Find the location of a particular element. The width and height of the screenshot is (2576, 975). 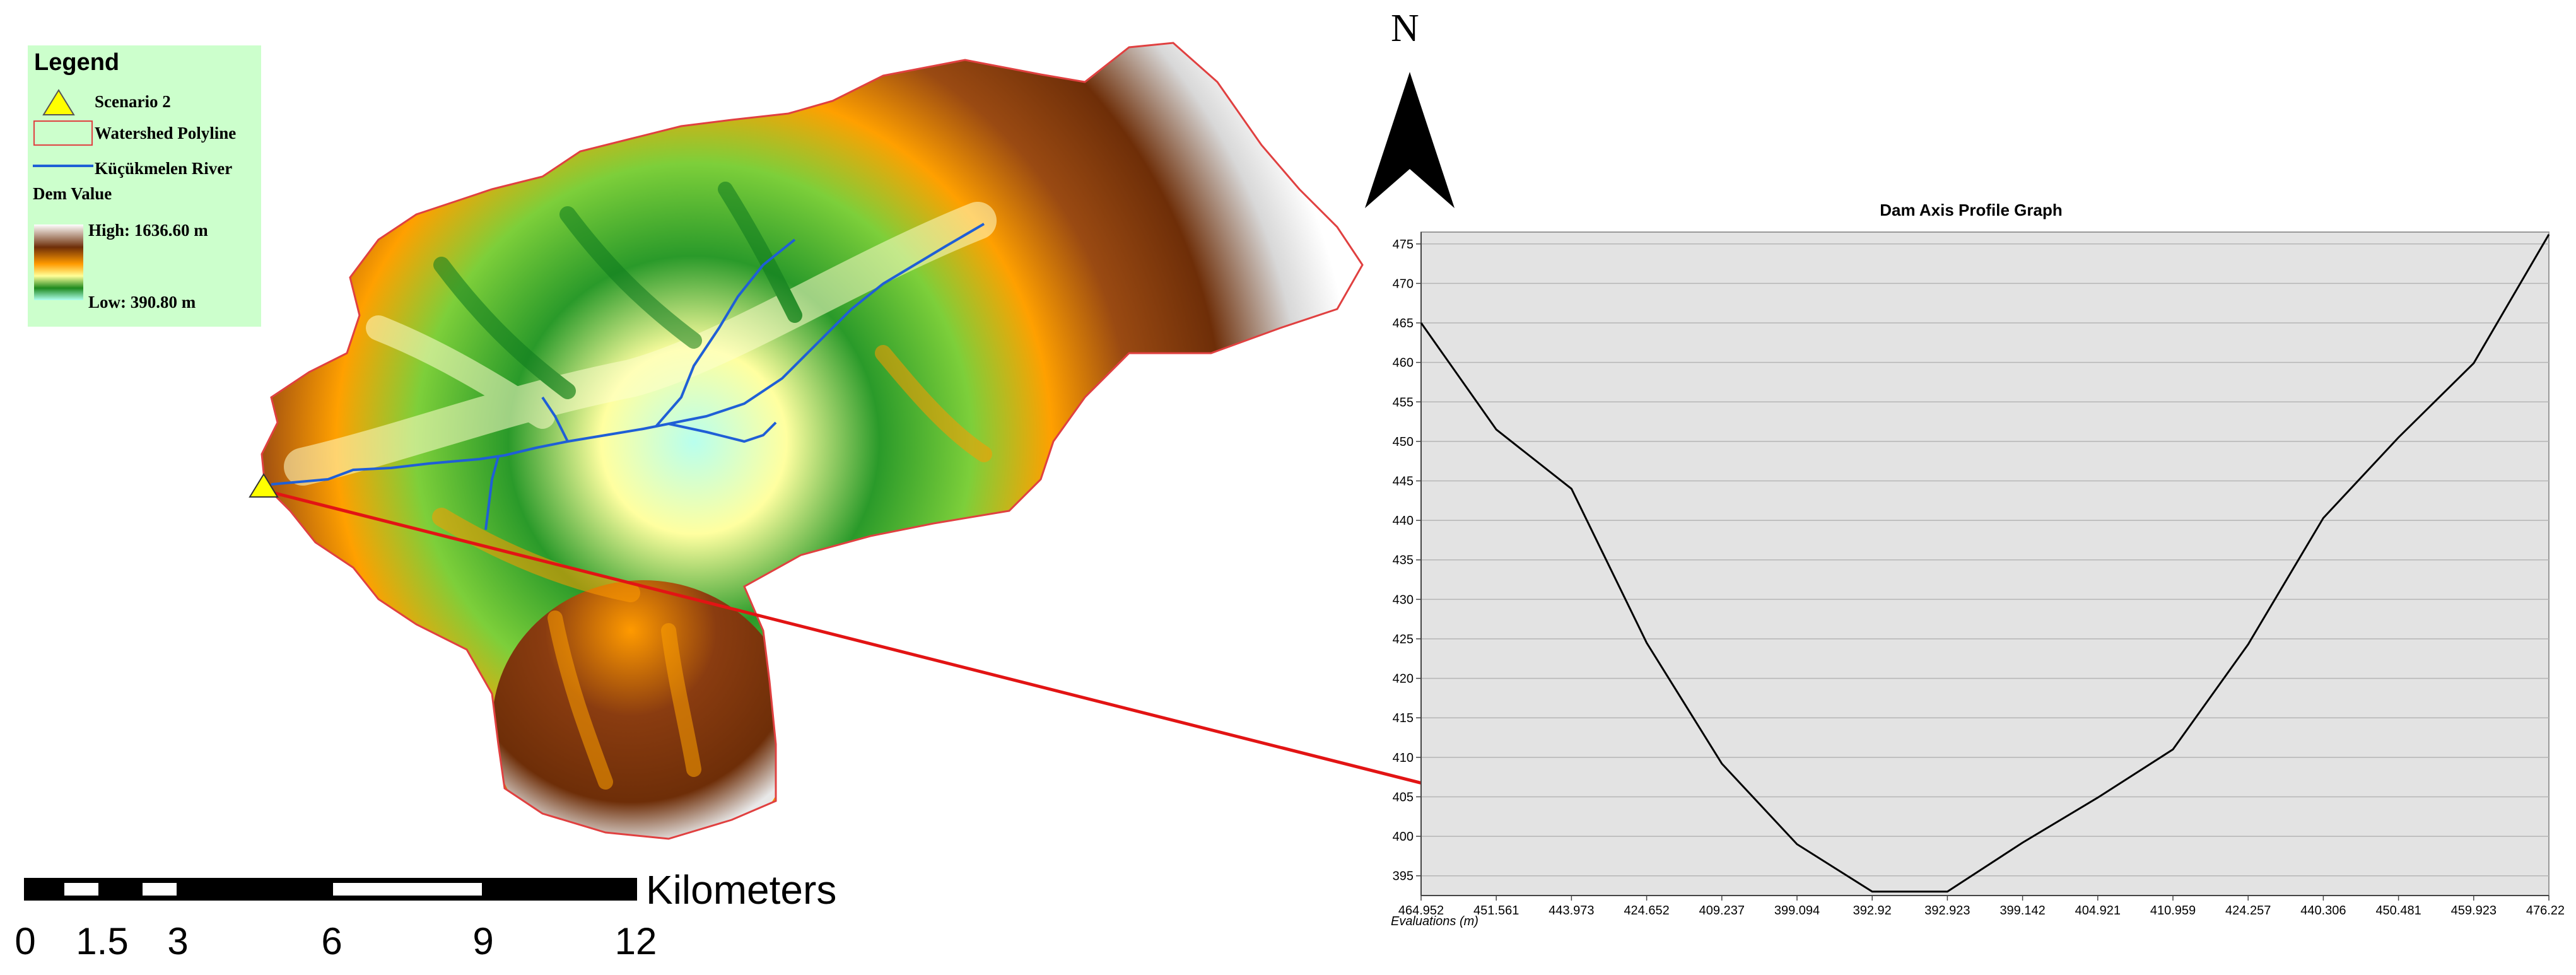

scenario-2-marker-icon is located at coordinates (264, 485).